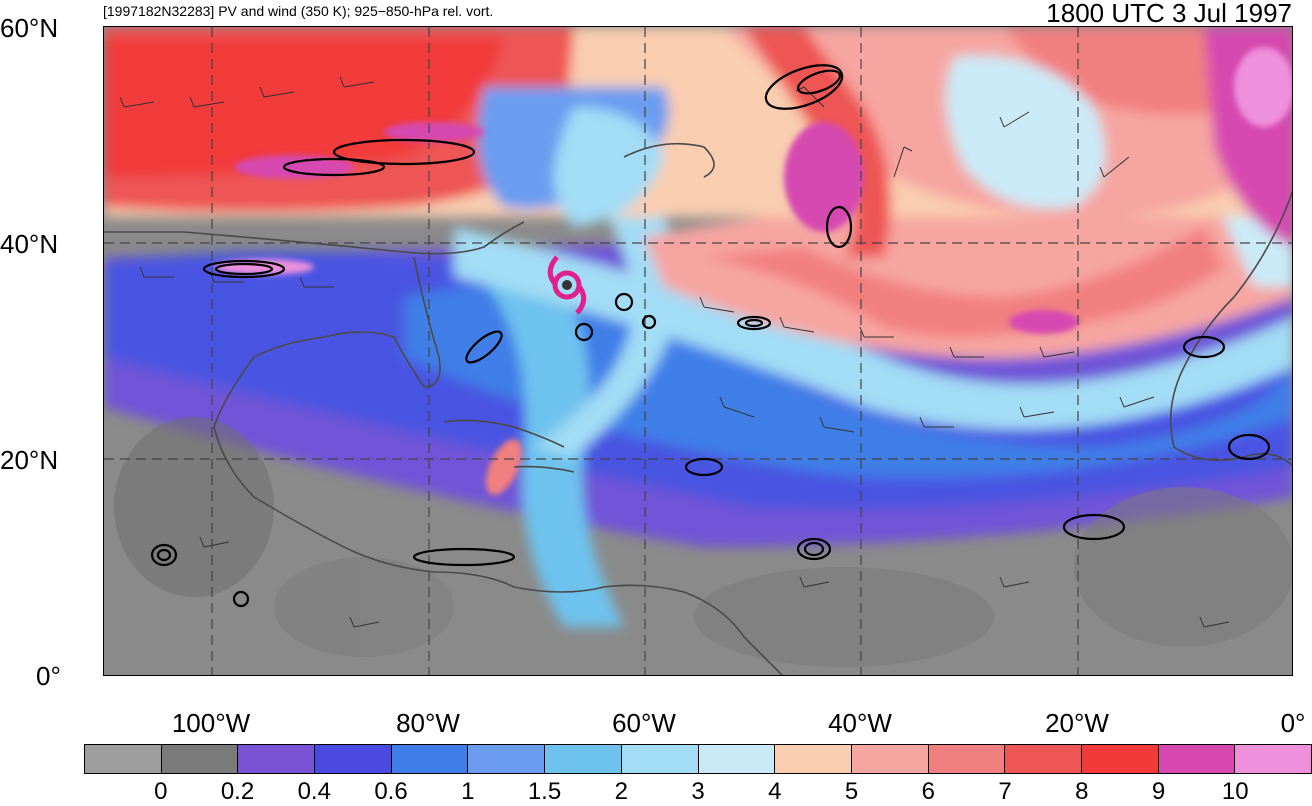 The width and height of the screenshot is (1312, 806). Describe the element at coordinates (428, 723) in the screenshot. I see `lon-label-80w: 80°W` at that location.